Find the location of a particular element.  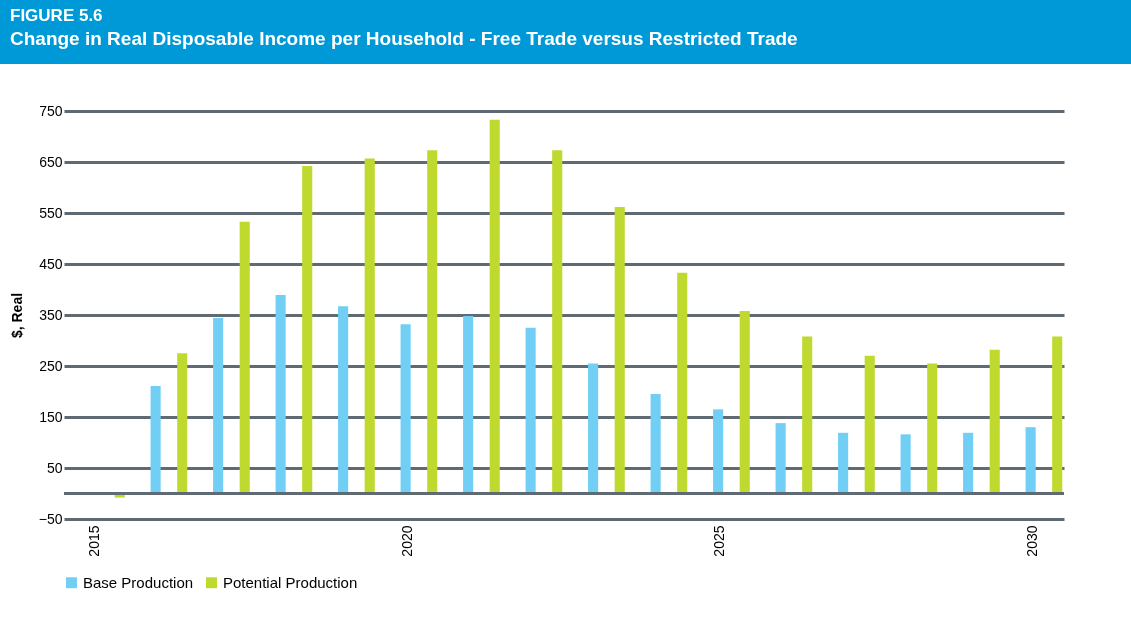

legend-label: Base Production is located at coordinates (138, 582).